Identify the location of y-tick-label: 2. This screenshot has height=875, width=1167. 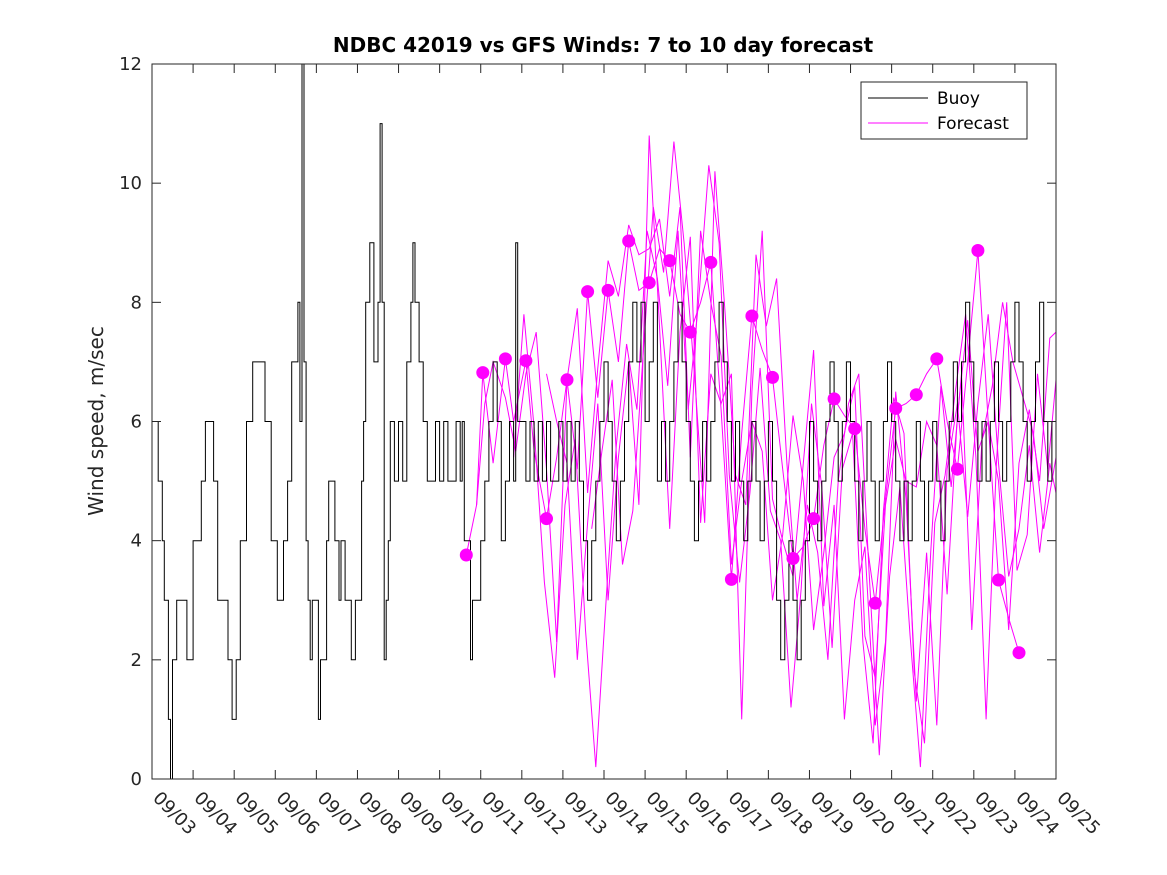
(136, 660).